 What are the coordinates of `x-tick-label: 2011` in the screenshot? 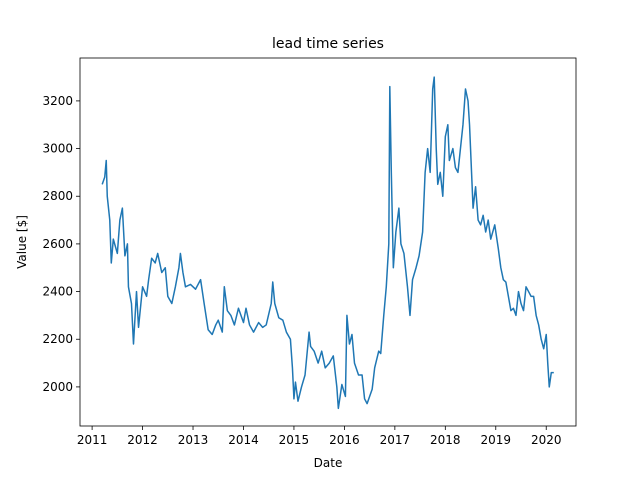 It's located at (92, 440).